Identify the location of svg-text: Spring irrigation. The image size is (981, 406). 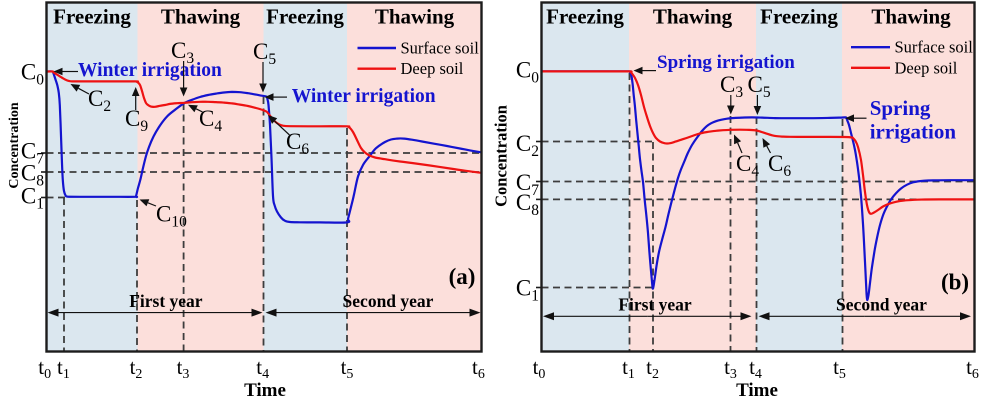
(726, 62).